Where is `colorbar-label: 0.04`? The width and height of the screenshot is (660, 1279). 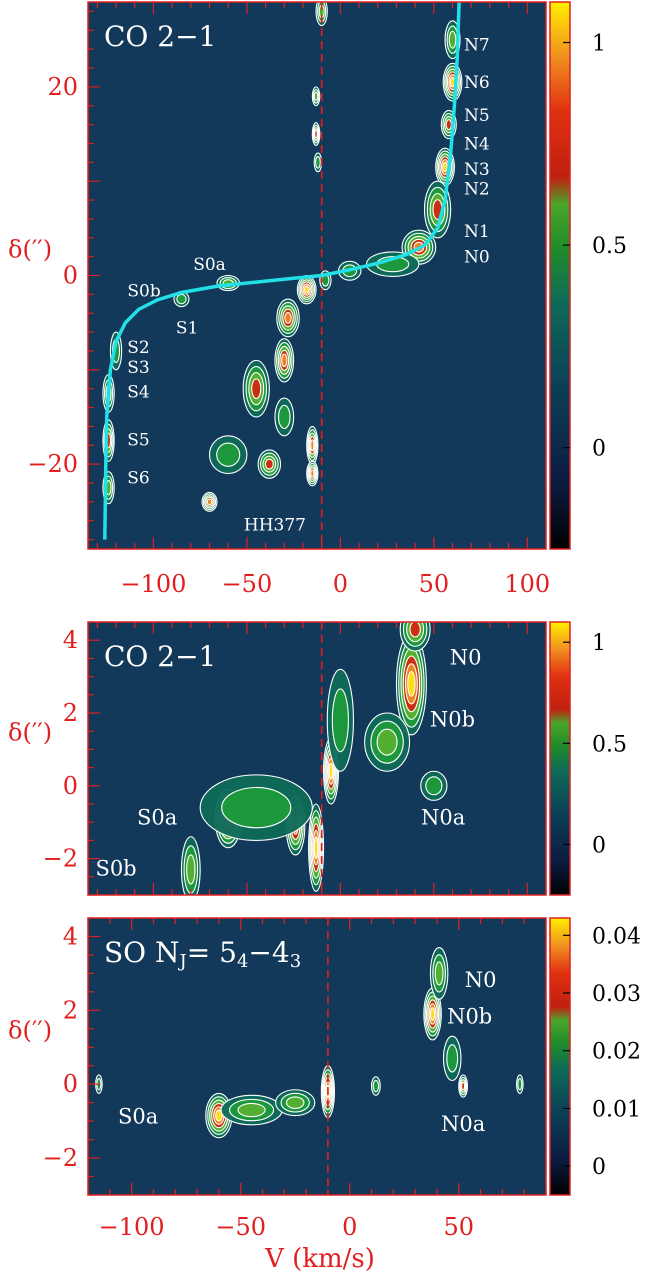 colorbar-label: 0.04 is located at coordinates (616, 936).